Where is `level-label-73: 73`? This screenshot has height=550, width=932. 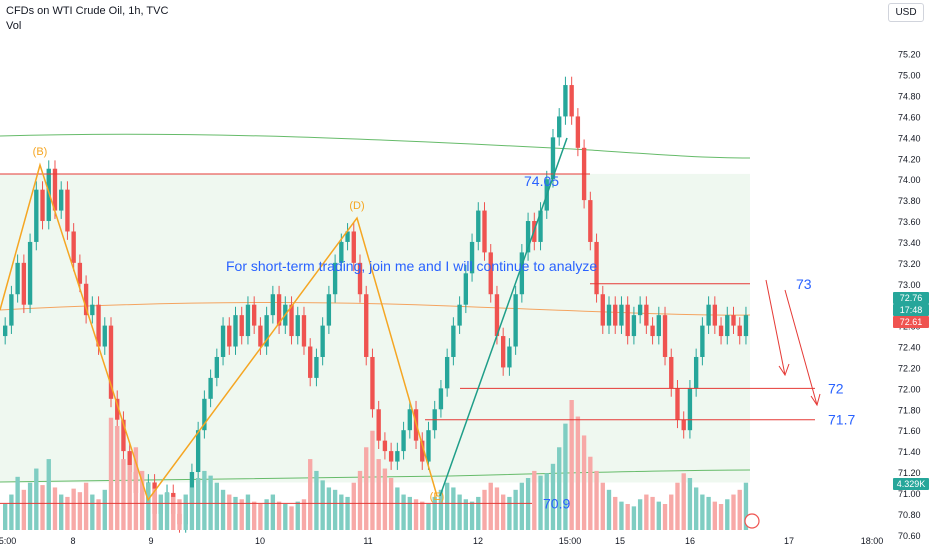 level-label-73: 73 is located at coordinates (804, 284).